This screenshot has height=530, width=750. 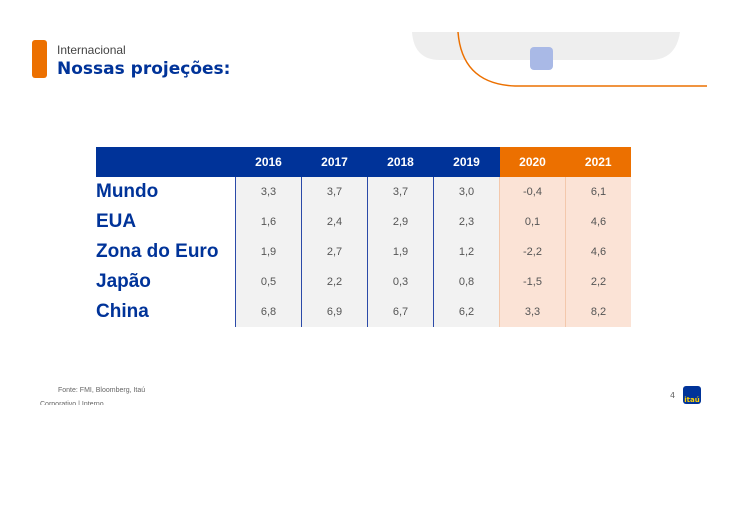 What do you see at coordinates (598, 192) in the screenshot?
I see `cell: 6,1` at bounding box center [598, 192].